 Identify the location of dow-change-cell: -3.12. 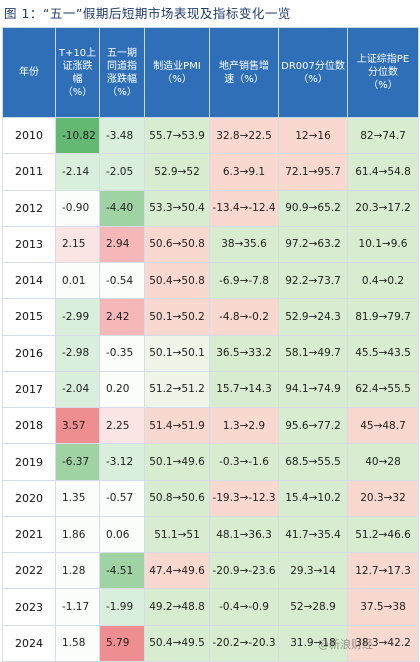
(122, 462).